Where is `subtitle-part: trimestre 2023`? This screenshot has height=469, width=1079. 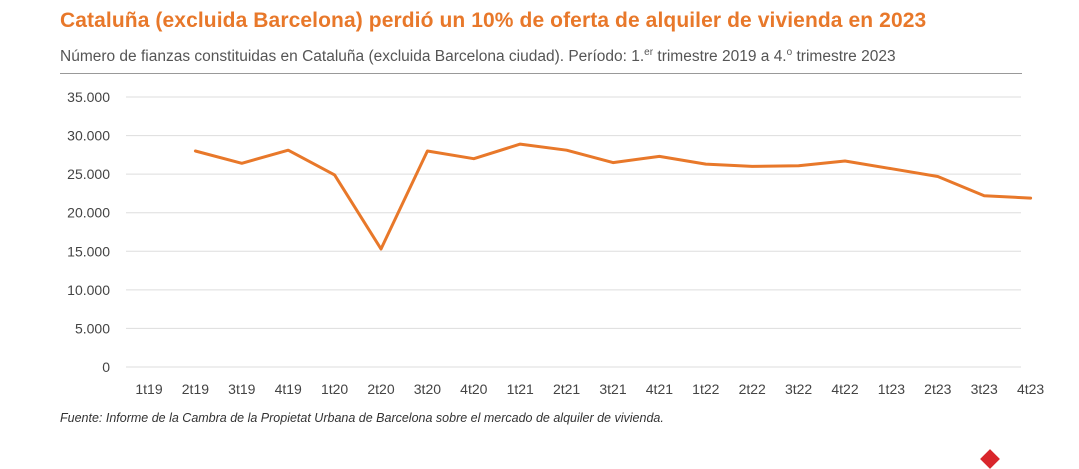
subtitle-part: trimestre 2023 is located at coordinates (844, 56).